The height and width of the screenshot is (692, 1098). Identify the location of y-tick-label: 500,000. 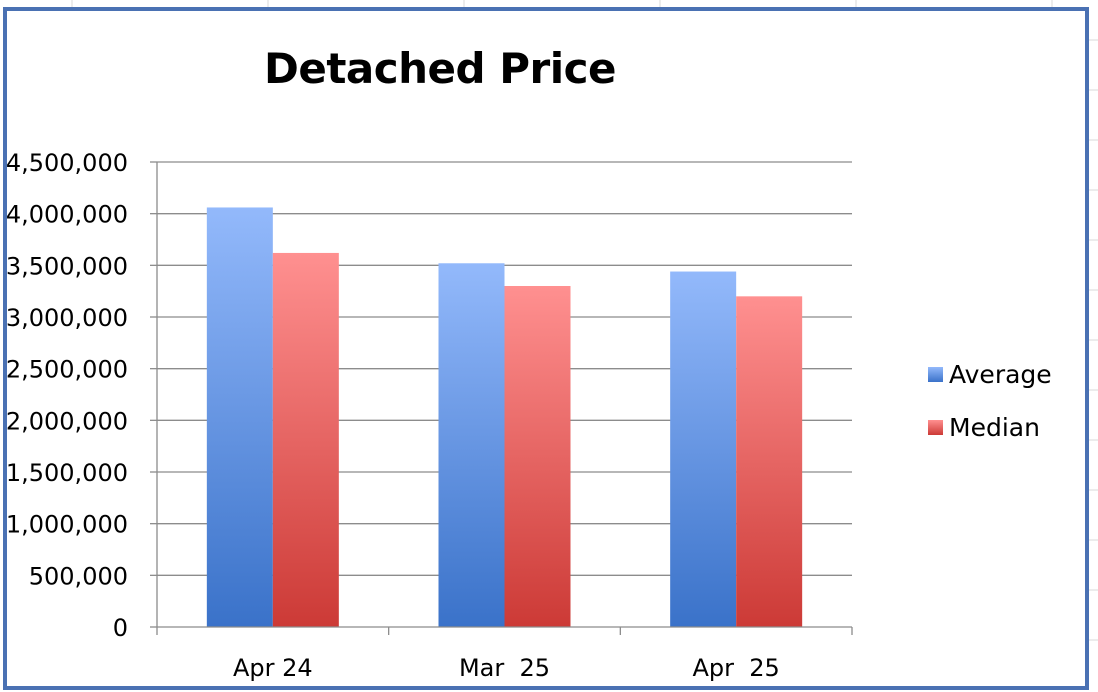
(78, 576).